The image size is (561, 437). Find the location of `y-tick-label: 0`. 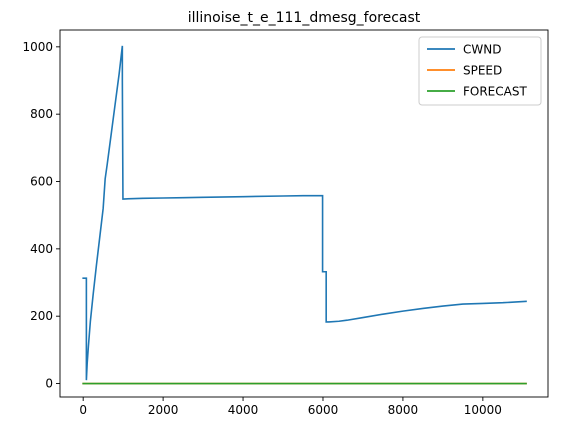

y-tick-label: 0 is located at coordinates (49, 384).